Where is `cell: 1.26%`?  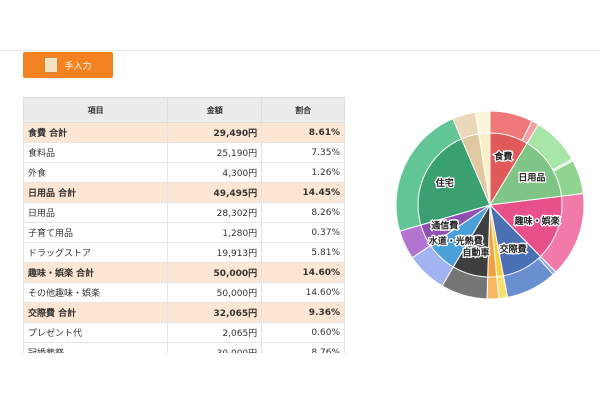 cell: 1.26% is located at coordinates (303, 172).